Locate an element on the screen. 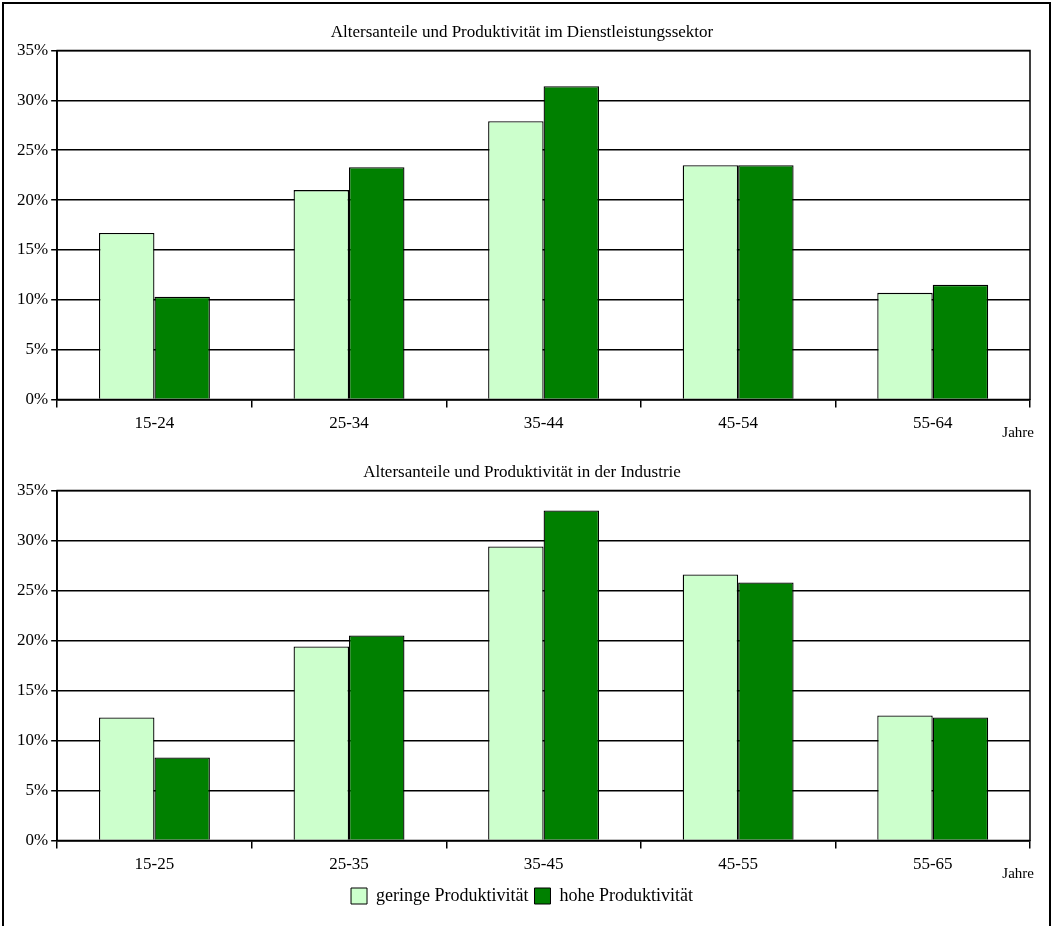 Image resolution: width=1055 pixels, height=926 pixels. x-tick-label: 45-55 is located at coordinates (738, 864).